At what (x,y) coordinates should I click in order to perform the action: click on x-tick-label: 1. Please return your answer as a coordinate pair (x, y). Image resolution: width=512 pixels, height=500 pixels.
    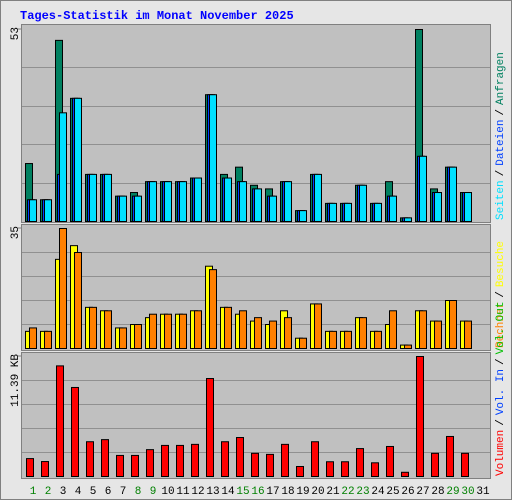
    Looking at the image, I should click on (33, 492).